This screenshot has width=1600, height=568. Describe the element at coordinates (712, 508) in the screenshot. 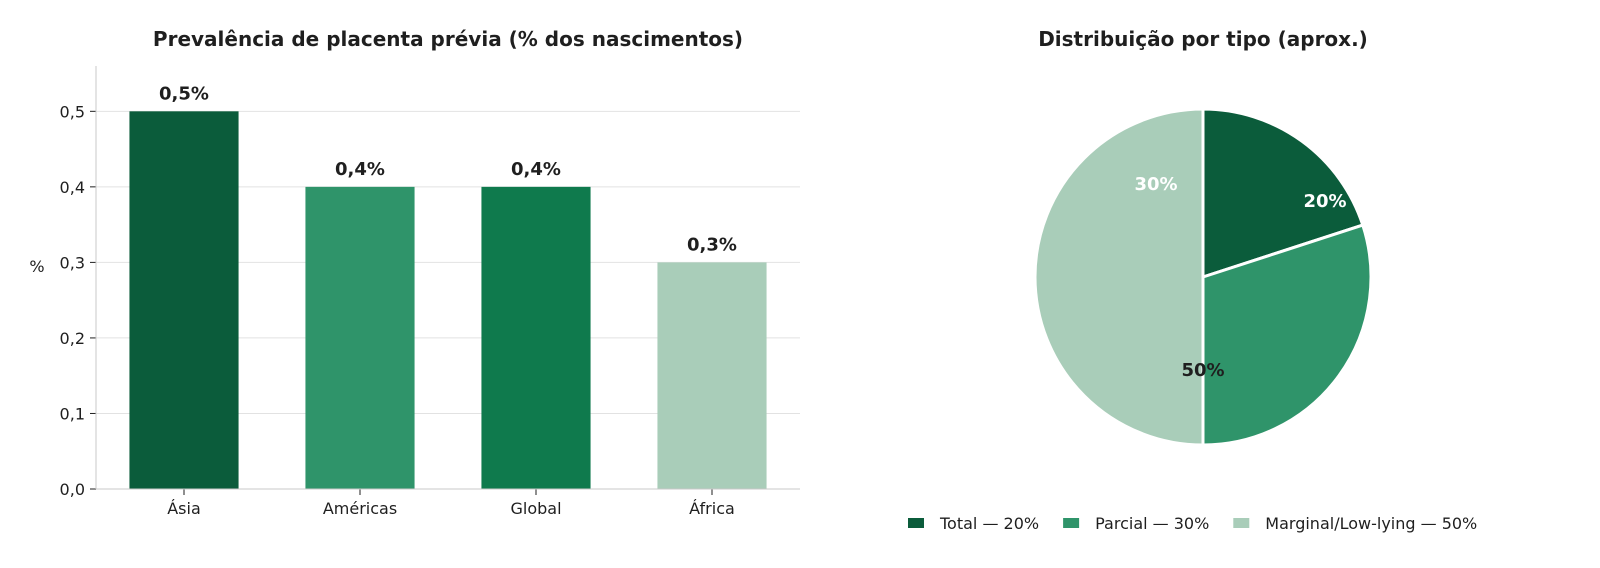

I see `x-tick-label: África` at that location.